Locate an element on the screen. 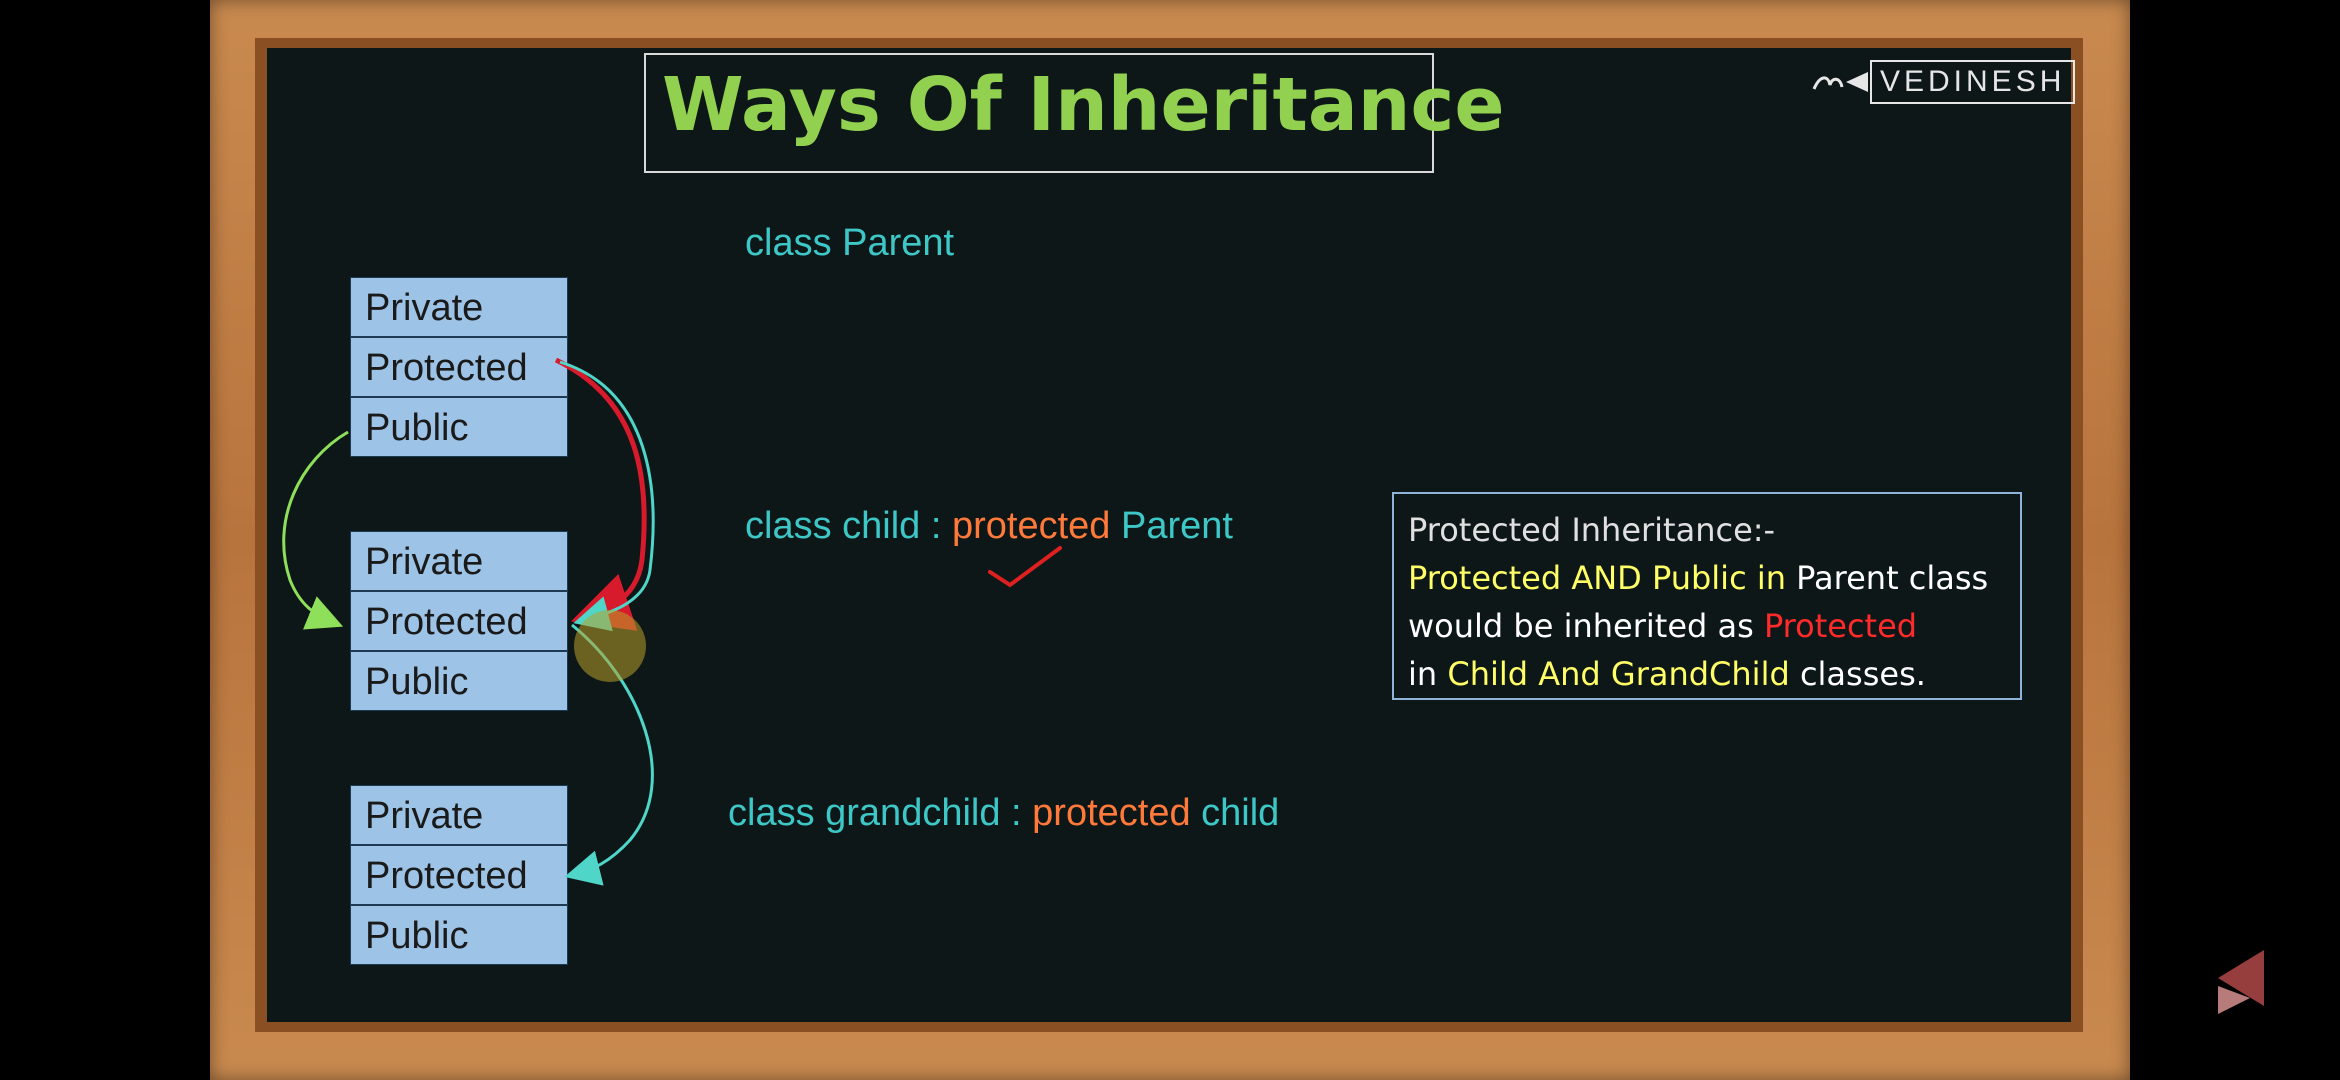 This screenshot has height=1080, width=2340. code-class-grandchild: class grandchild : protected child is located at coordinates (1003, 813).